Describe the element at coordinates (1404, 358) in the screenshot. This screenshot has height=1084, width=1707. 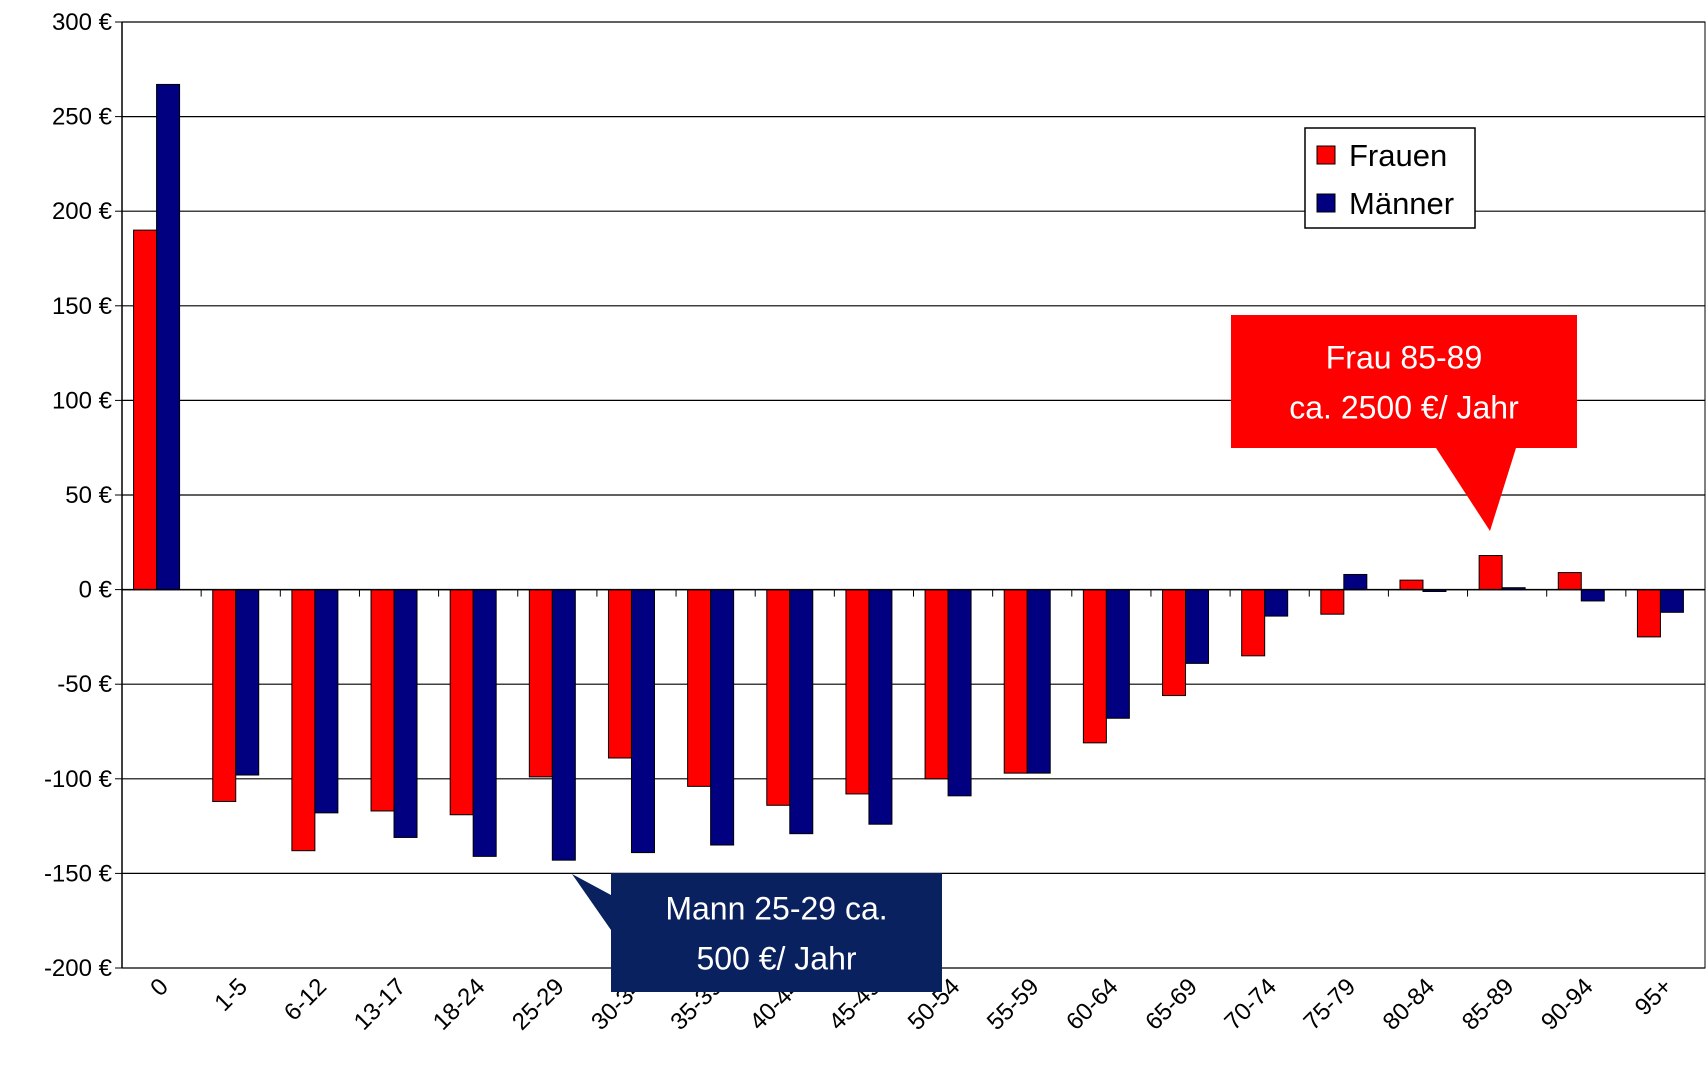
I see `annotation: Frau 85-89` at that location.